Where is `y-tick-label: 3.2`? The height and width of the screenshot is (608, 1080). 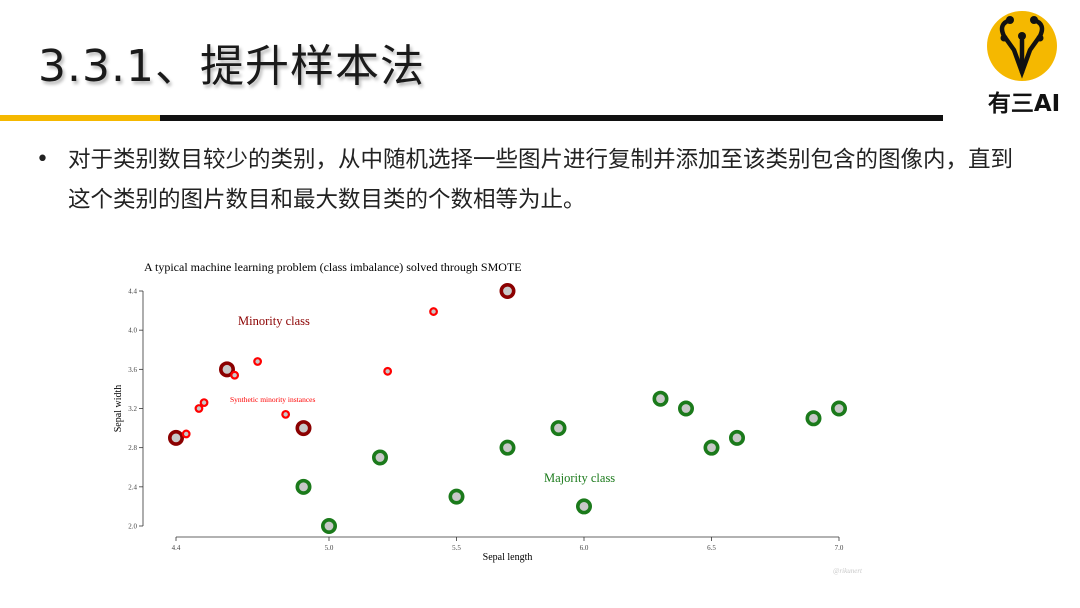
y-tick-label: 3.2 is located at coordinates (132, 409).